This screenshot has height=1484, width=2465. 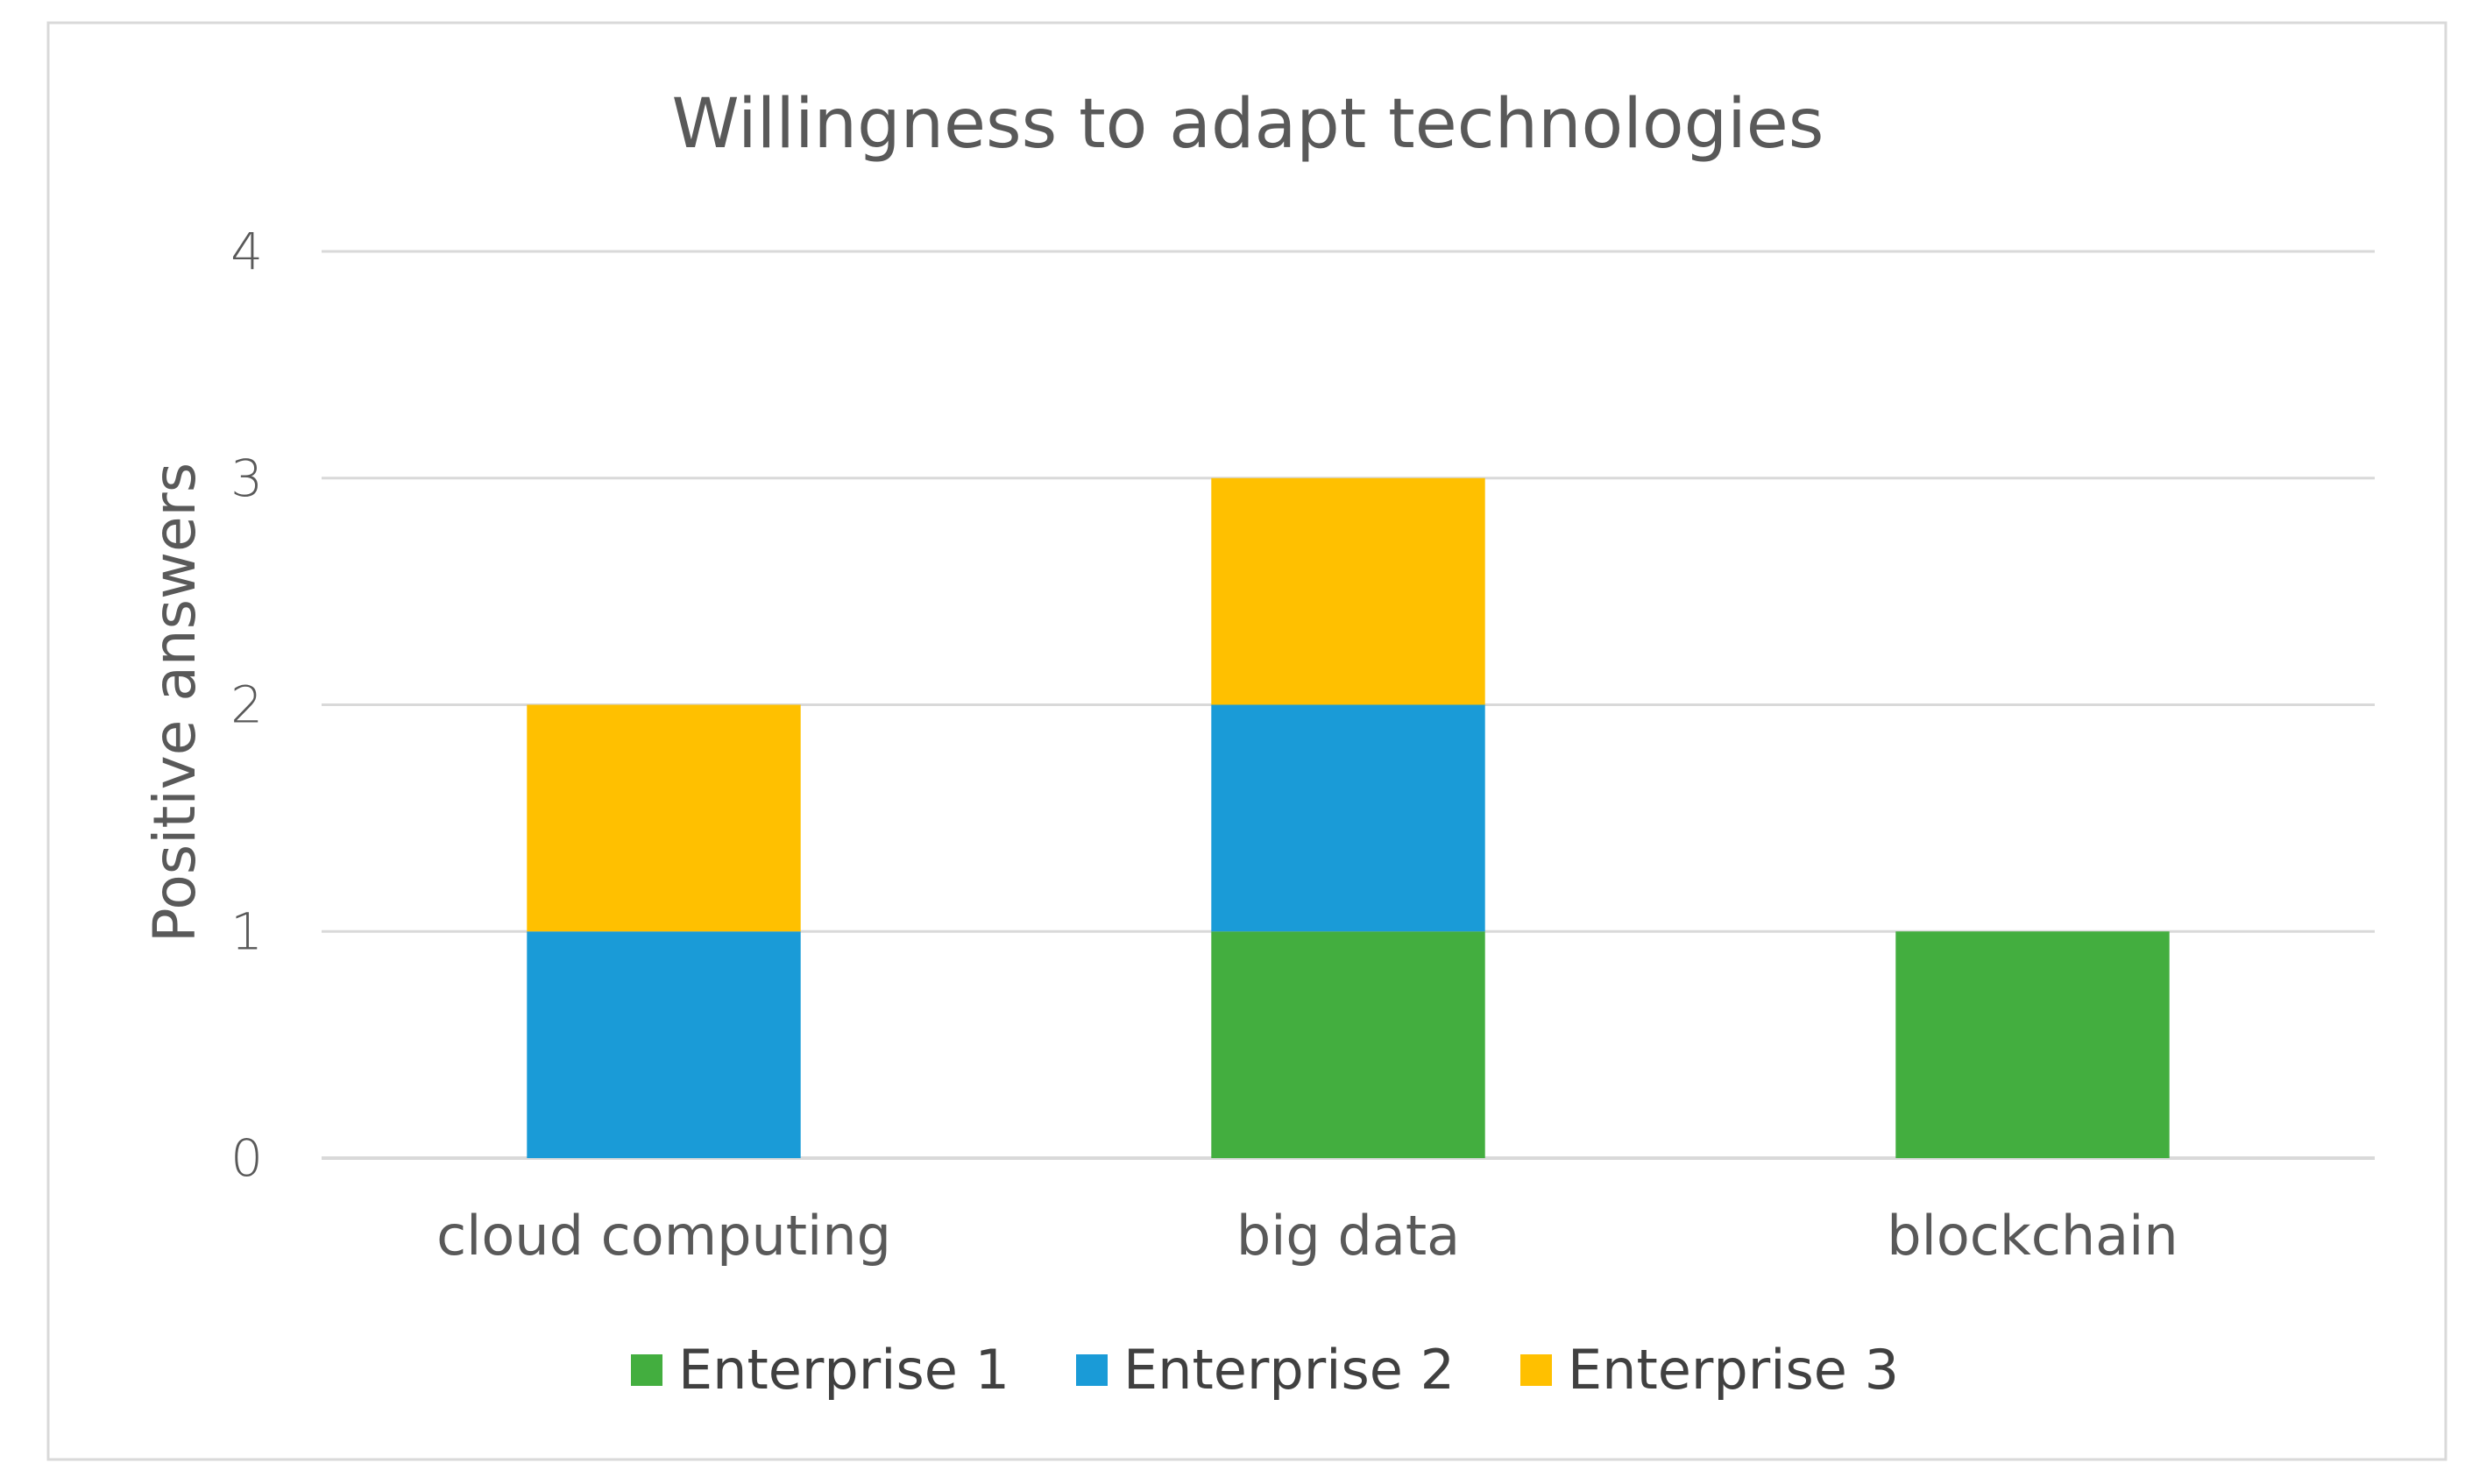 What do you see at coordinates (246, 1158) in the screenshot?
I see `y-tick-label: 0` at bounding box center [246, 1158].